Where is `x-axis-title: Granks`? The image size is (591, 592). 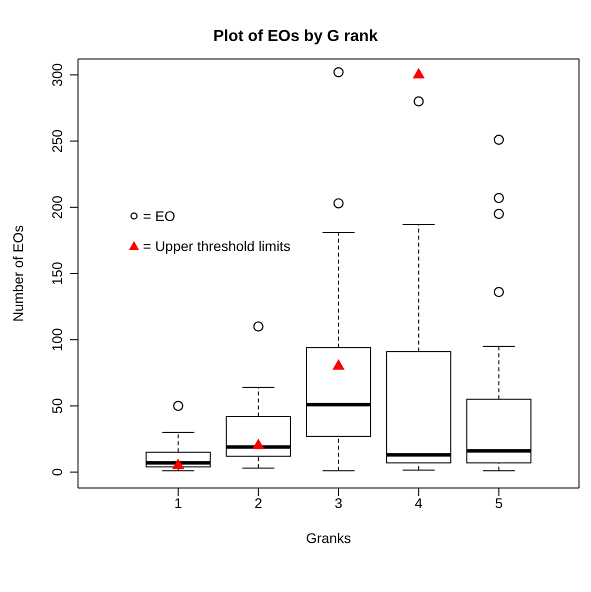 x-axis-title: Granks is located at coordinates (329, 538).